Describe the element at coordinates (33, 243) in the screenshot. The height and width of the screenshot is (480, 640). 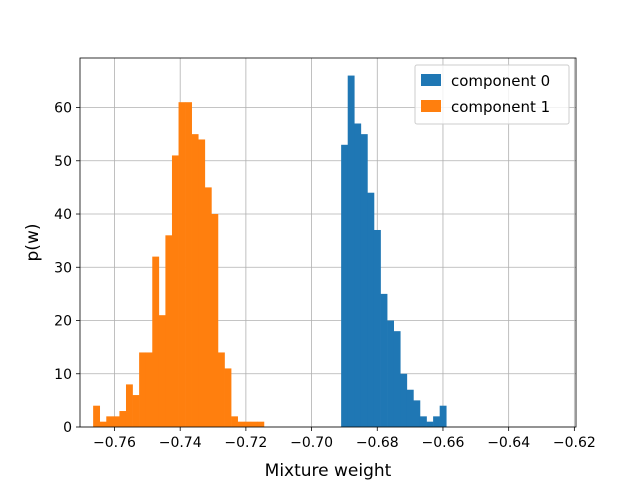
I see `y-axis-label: p(w)` at that location.